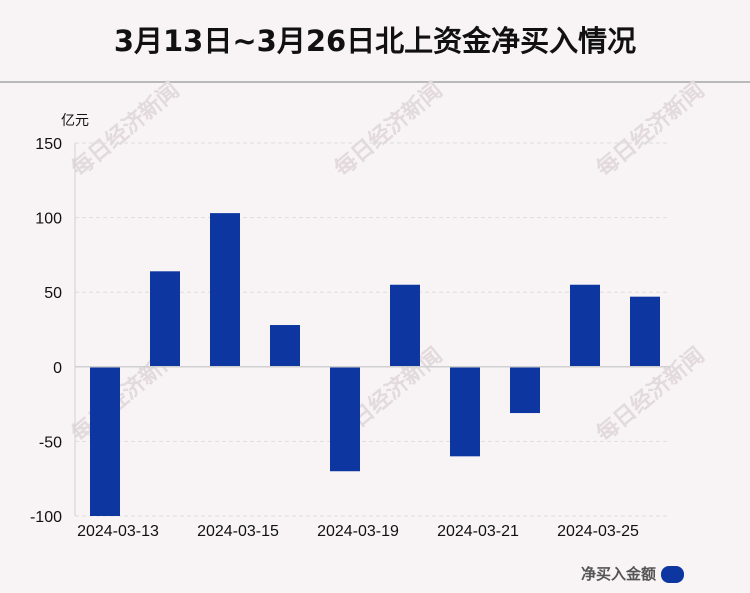 The width and height of the screenshot is (750, 593). I want to click on y-tick-label: -100, so click(46, 517).